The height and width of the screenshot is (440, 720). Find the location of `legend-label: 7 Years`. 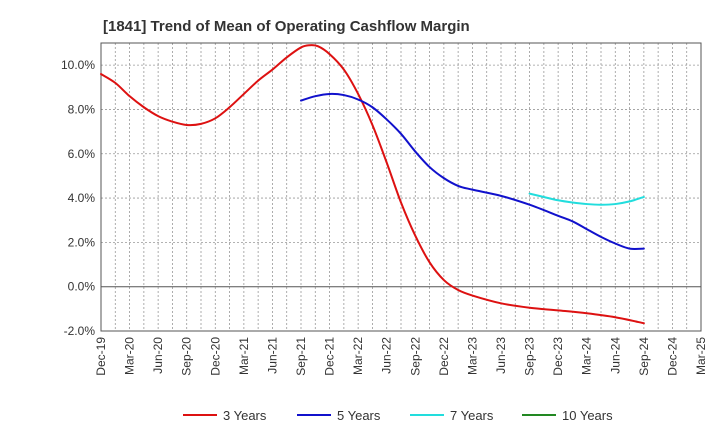

legend-label: 7 Years is located at coordinates (472, 415).